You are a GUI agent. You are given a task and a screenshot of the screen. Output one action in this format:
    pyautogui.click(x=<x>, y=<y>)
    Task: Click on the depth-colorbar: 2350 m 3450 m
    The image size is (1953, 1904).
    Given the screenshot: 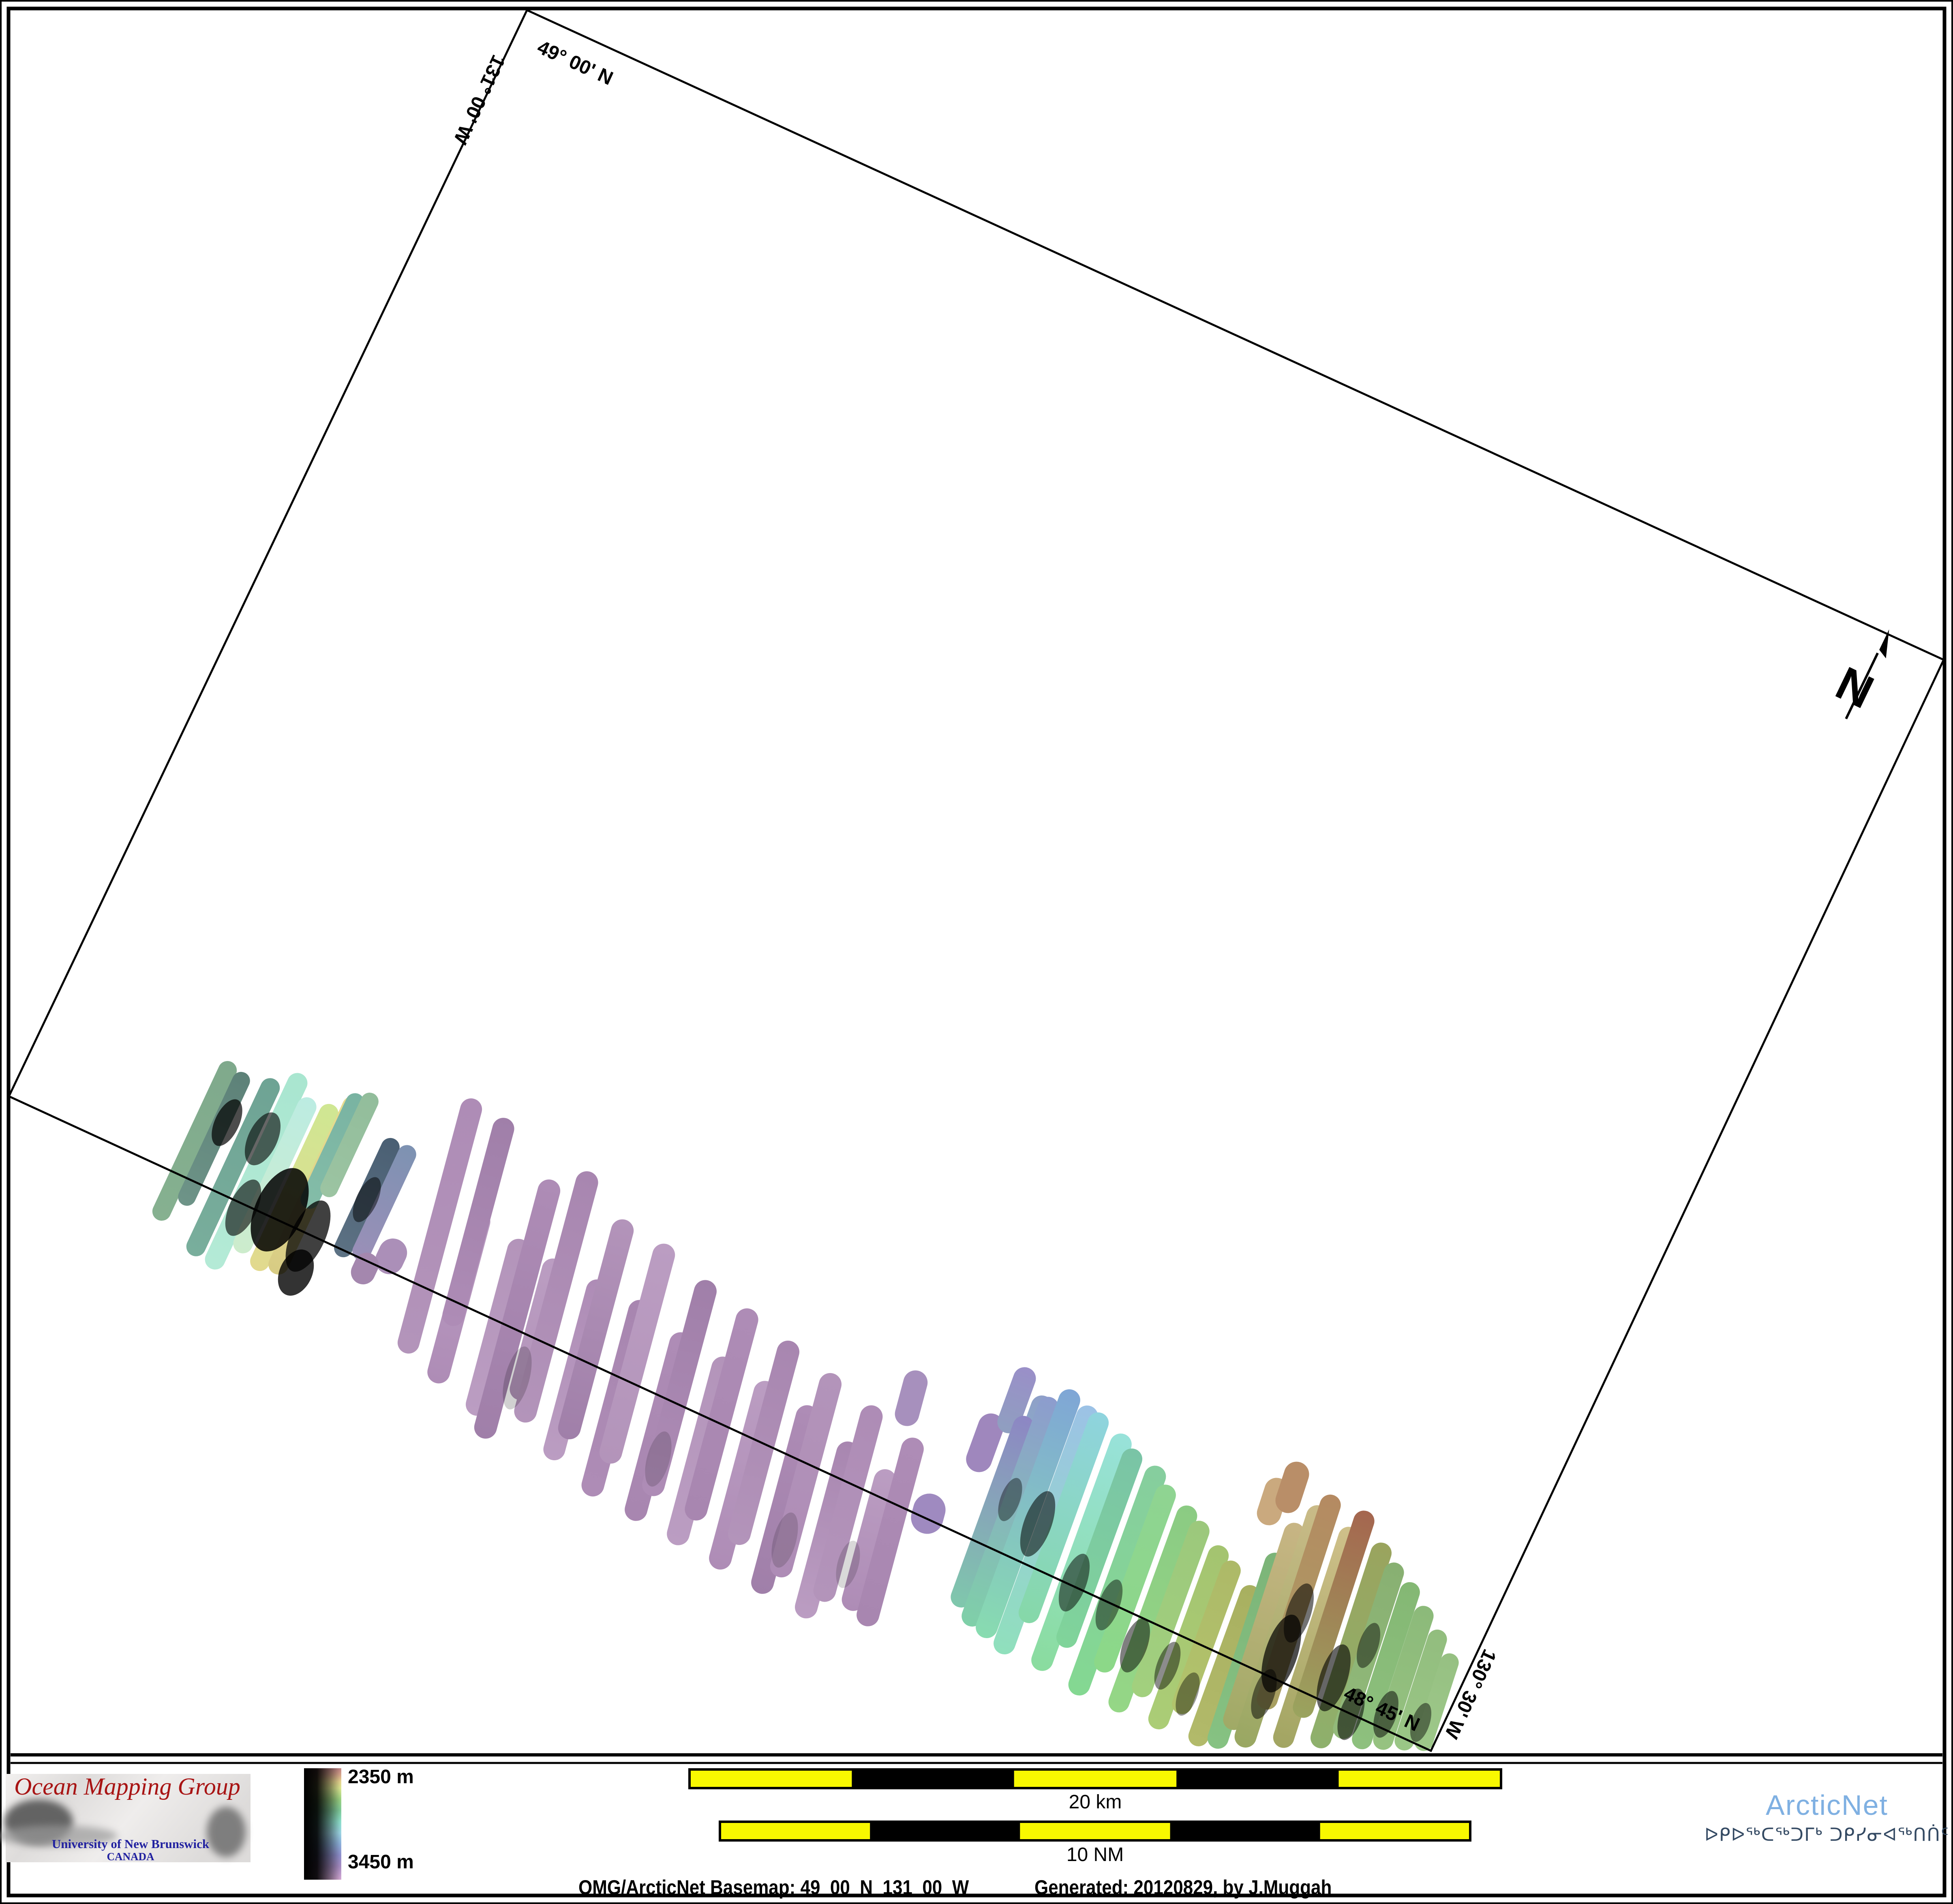 What is the action you would take?
    pyautogui.click(x=359, y=1823)
    